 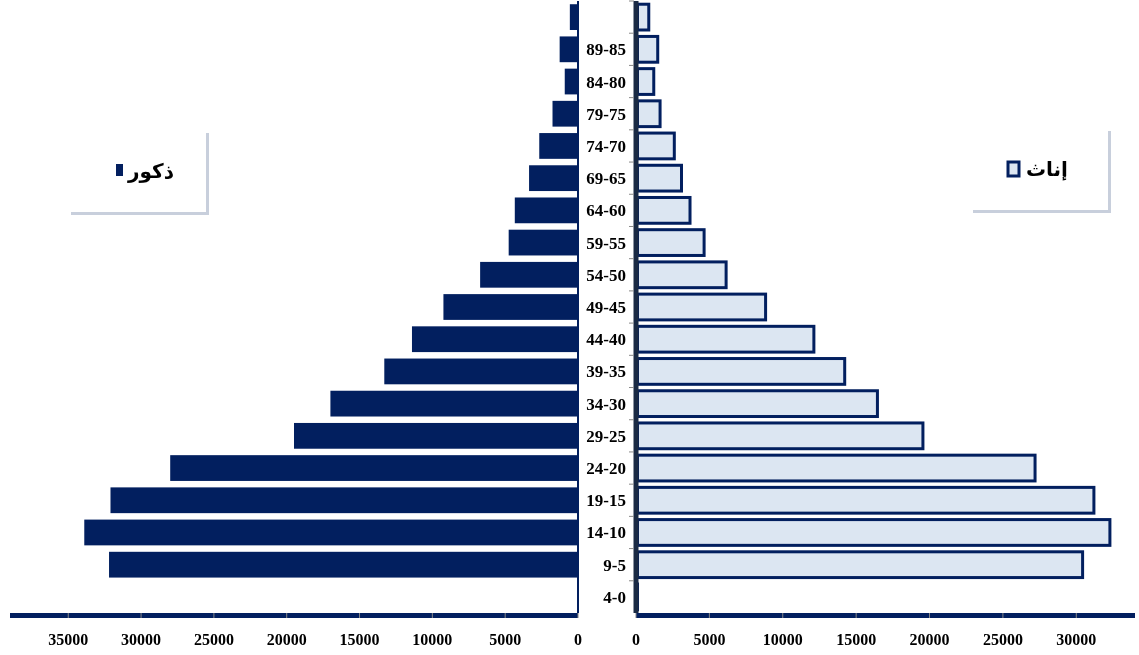 I want to click on y-tick-label: 39-35, so click(x=606, y=372).